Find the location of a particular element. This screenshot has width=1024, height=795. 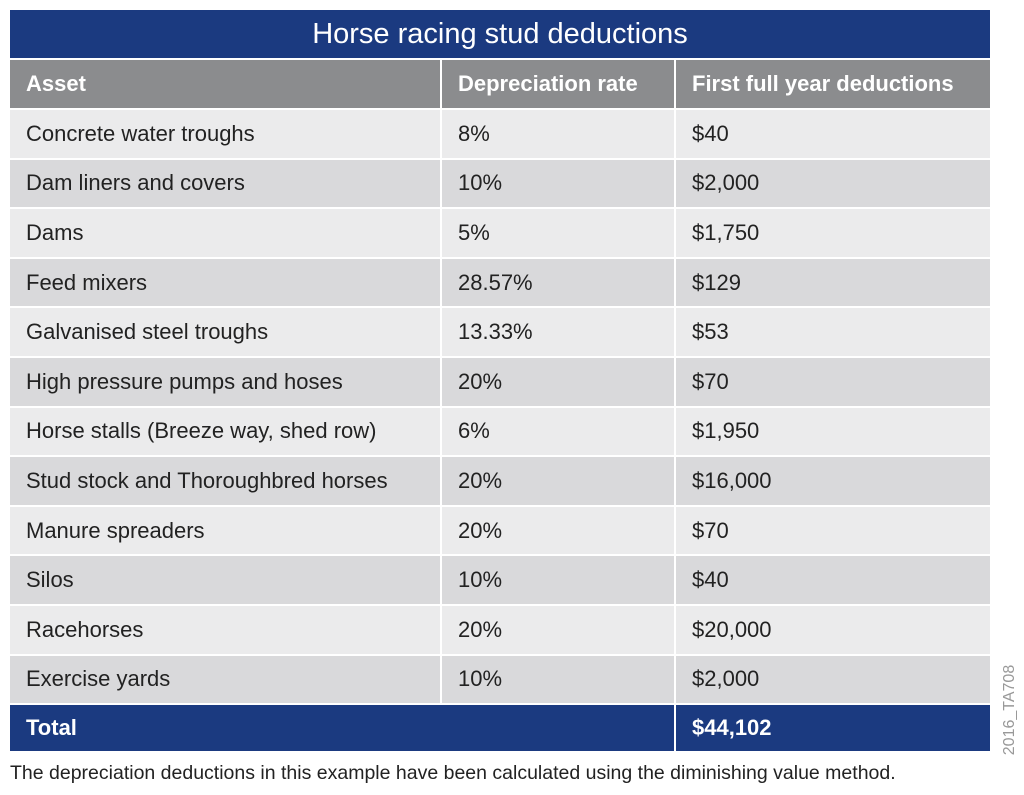

table-cell: High pressure pumps and hoses is located at coordinates (225, 382).